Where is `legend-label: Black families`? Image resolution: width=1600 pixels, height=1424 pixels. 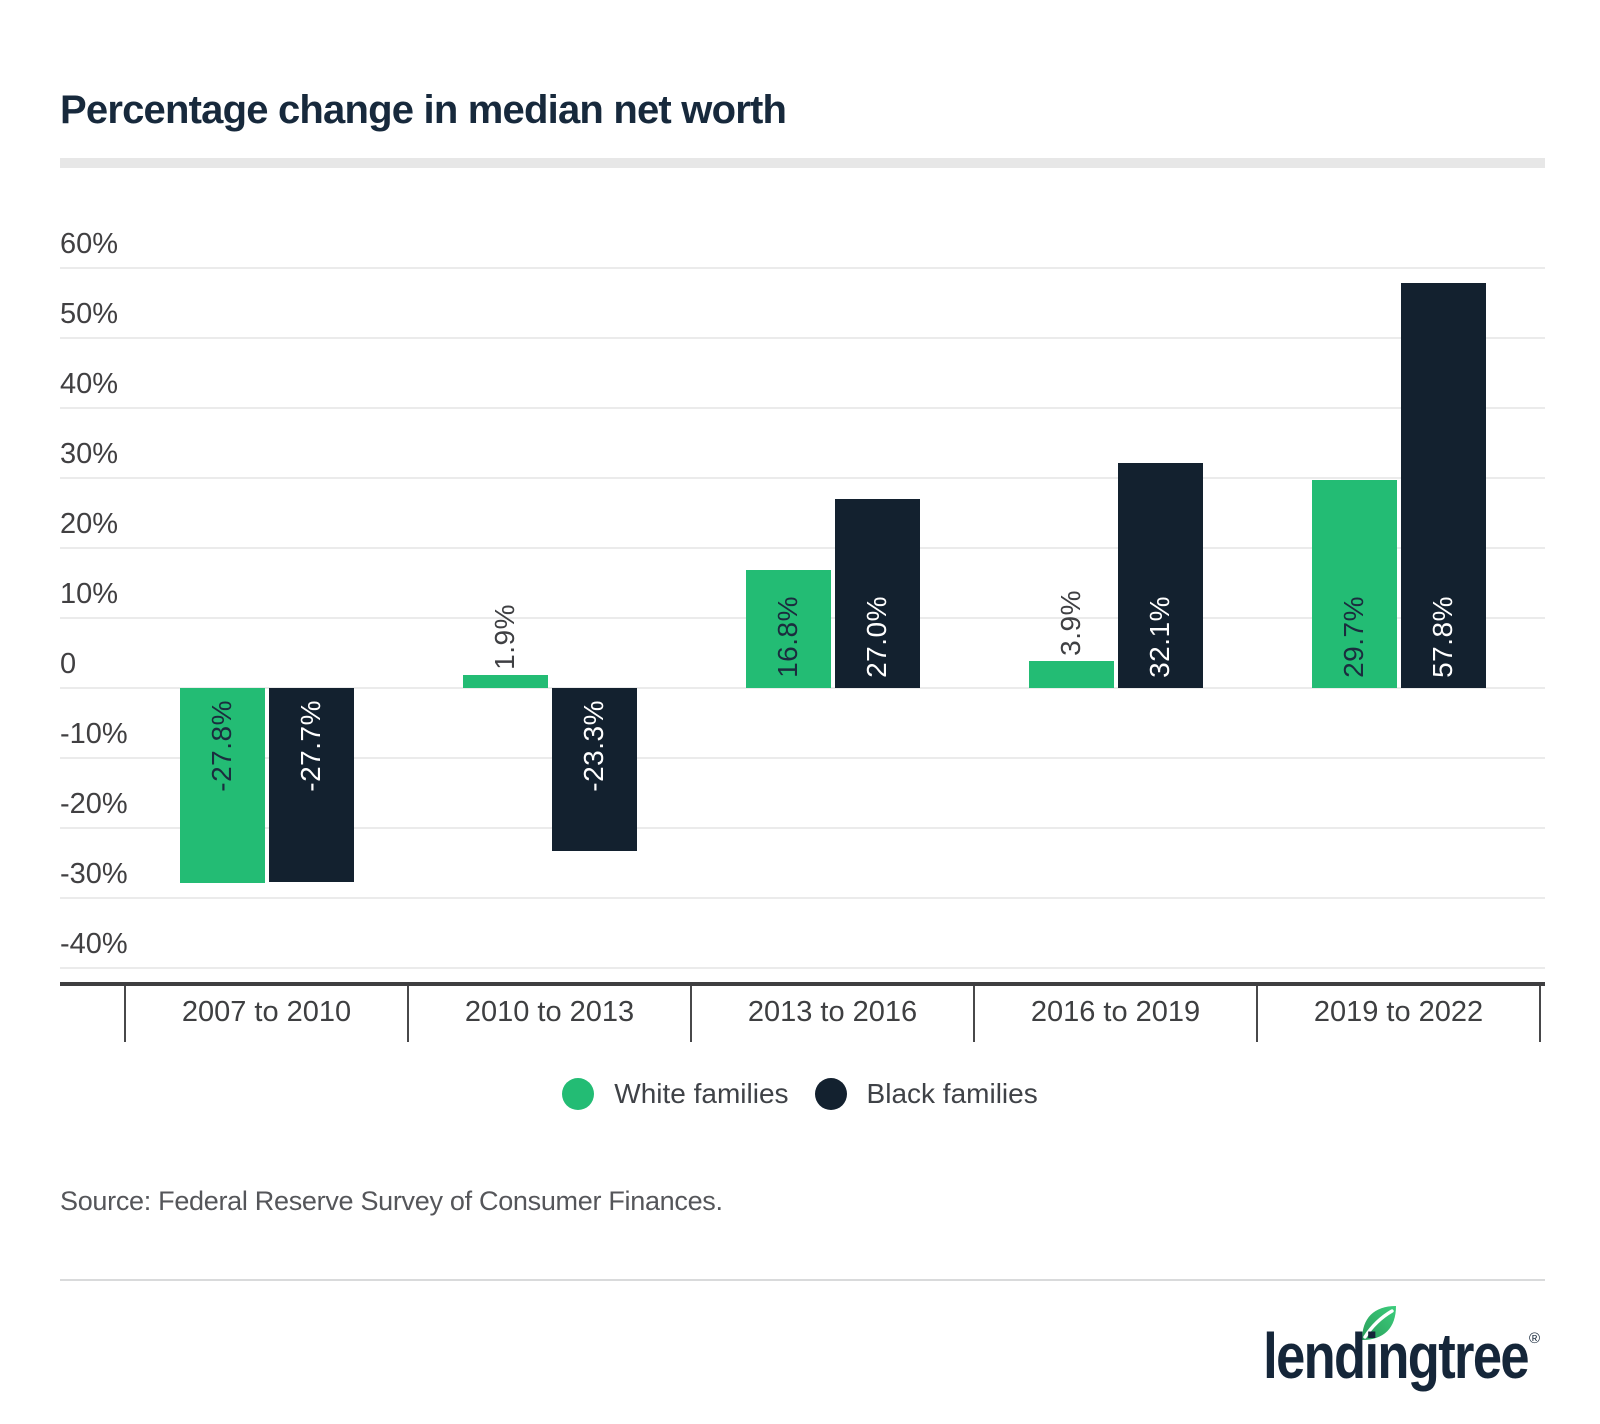
legend-label: Black families is located at coordinates (952, 1093).